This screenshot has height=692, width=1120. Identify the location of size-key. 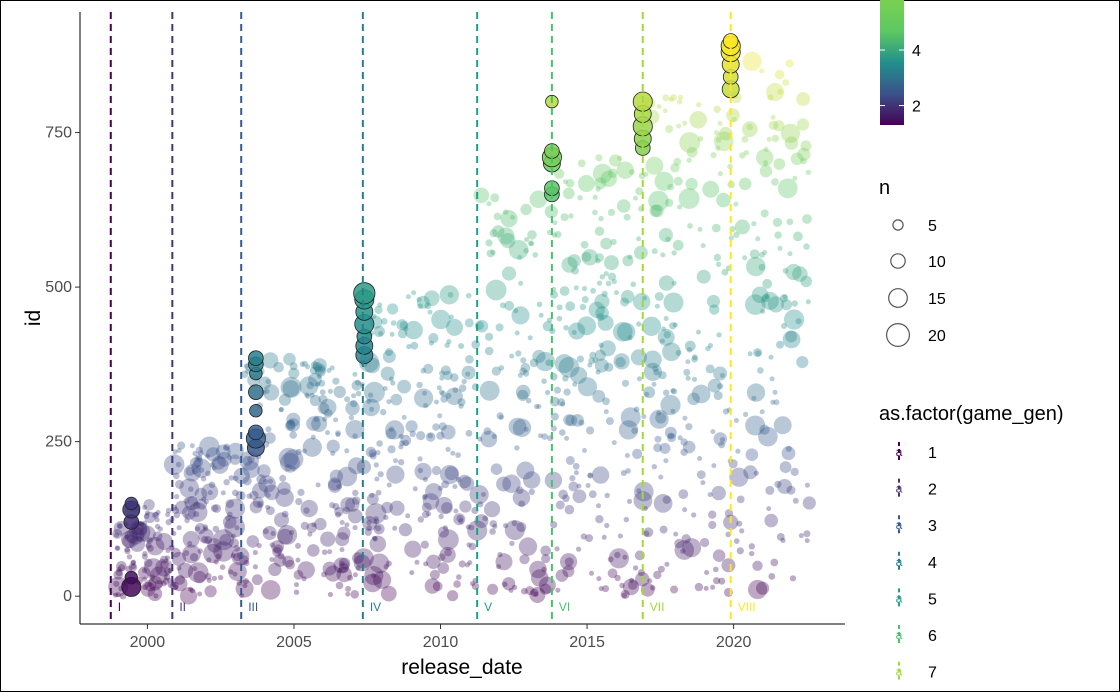
(898, 261).